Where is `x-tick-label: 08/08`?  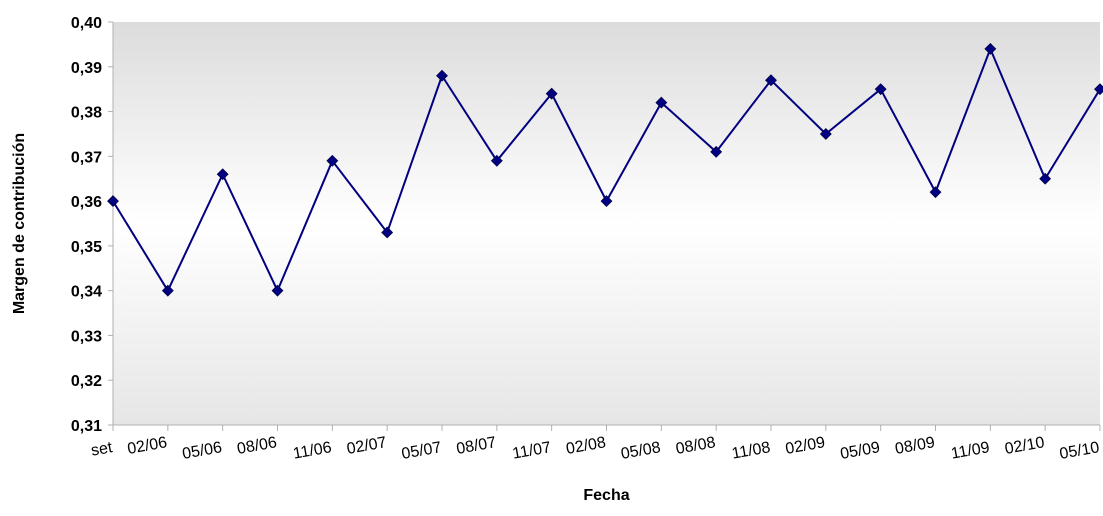 x-tick-label: 08/08 is located at coordinates (695, 446).